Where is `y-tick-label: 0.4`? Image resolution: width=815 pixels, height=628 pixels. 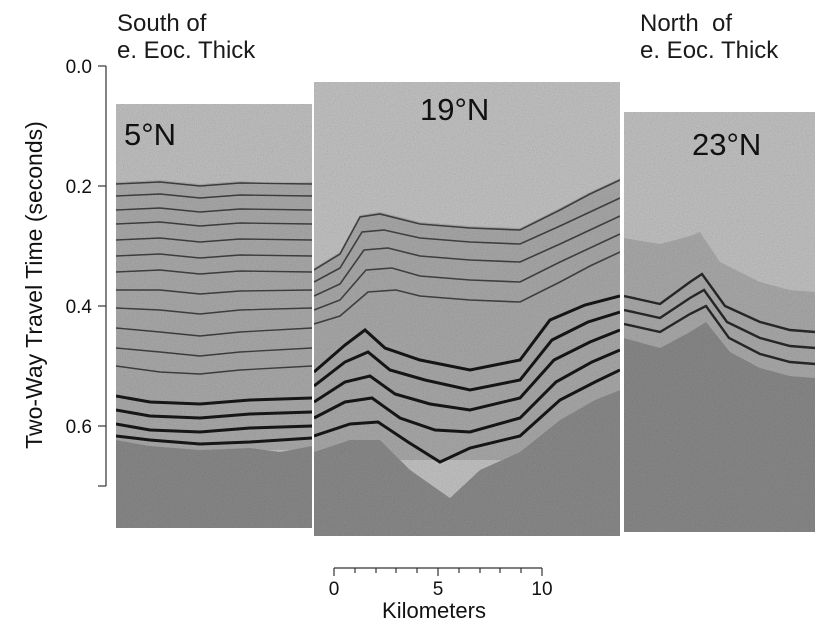
y-tick-label: 0.4 is located at coordinates (79, 307).